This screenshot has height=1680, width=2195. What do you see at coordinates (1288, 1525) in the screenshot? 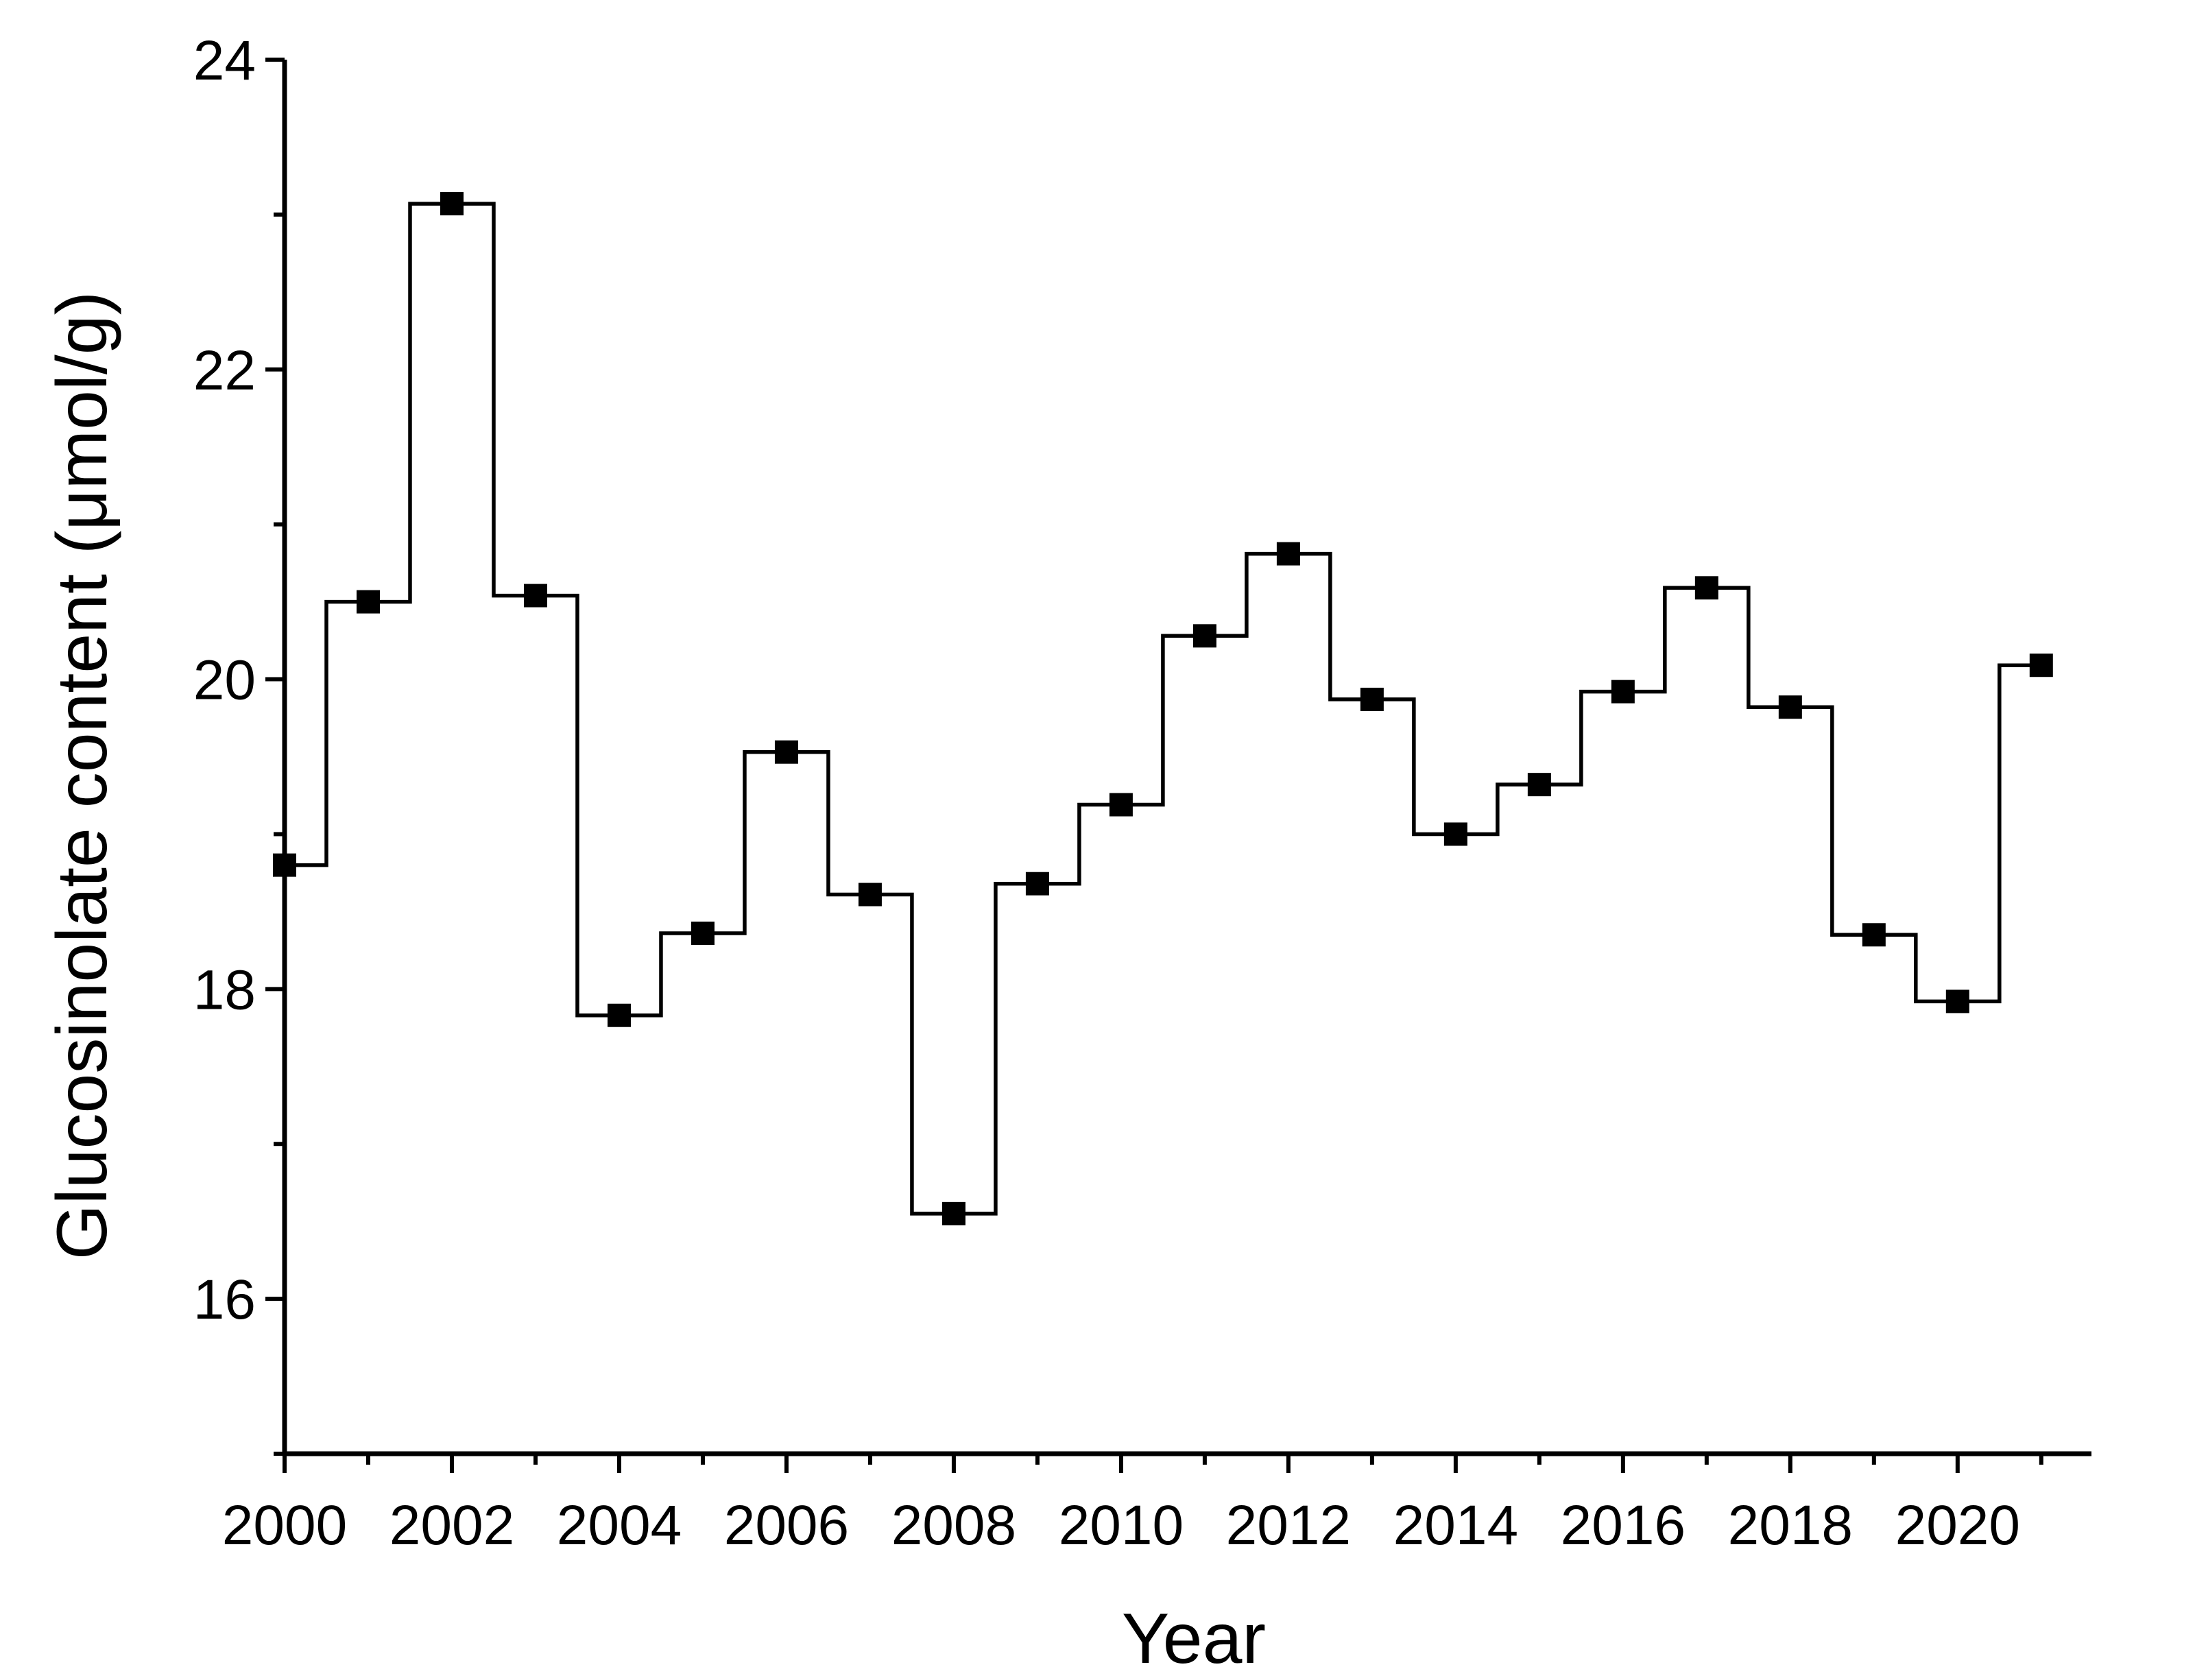
I see `x-tick-label: 2012` at bounding box center [1288, 1525].